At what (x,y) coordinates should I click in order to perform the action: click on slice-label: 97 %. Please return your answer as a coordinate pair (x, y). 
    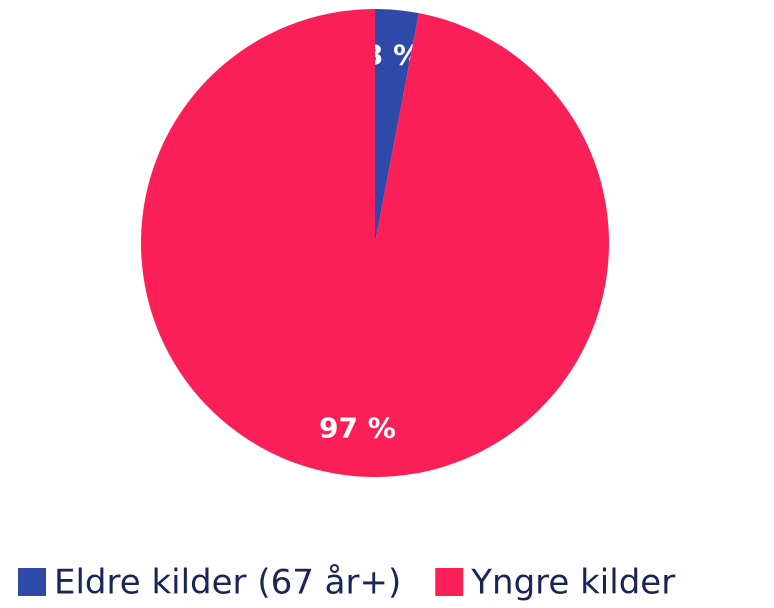
    Looking at the image, I should click on (357, 427).